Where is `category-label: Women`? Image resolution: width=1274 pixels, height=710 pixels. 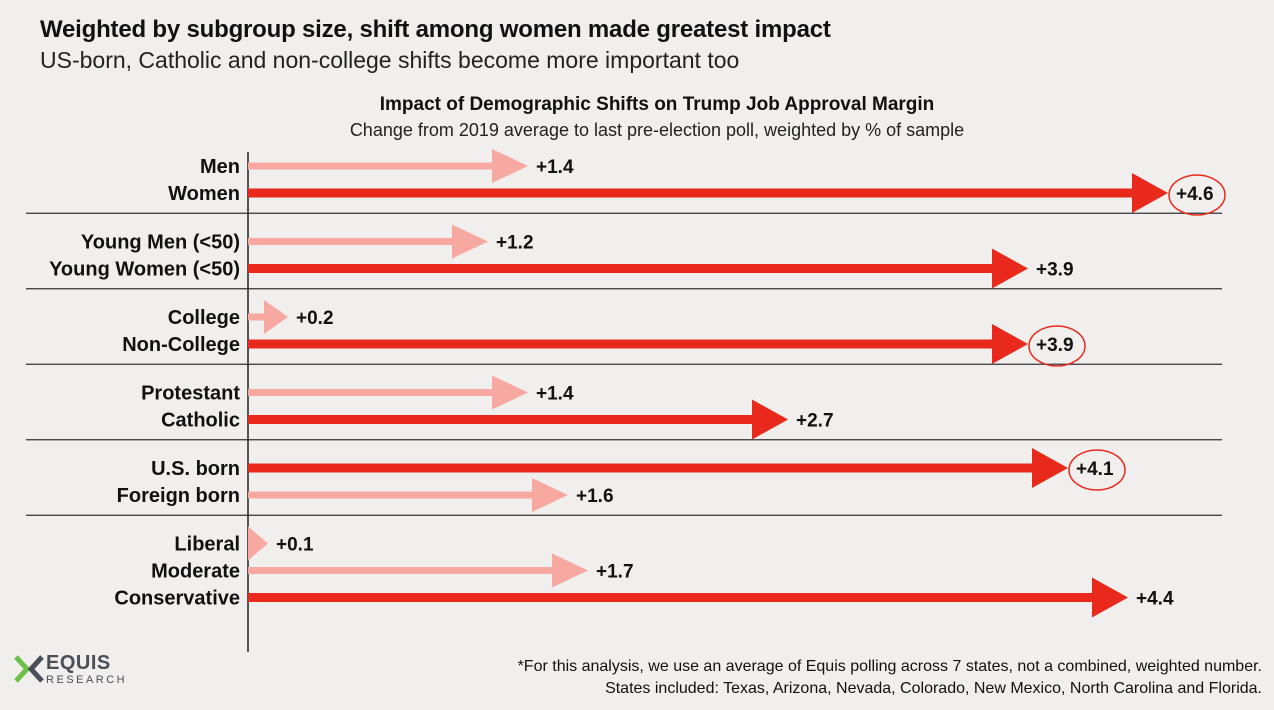 category-label: Women is located at coordinates (204, 194).